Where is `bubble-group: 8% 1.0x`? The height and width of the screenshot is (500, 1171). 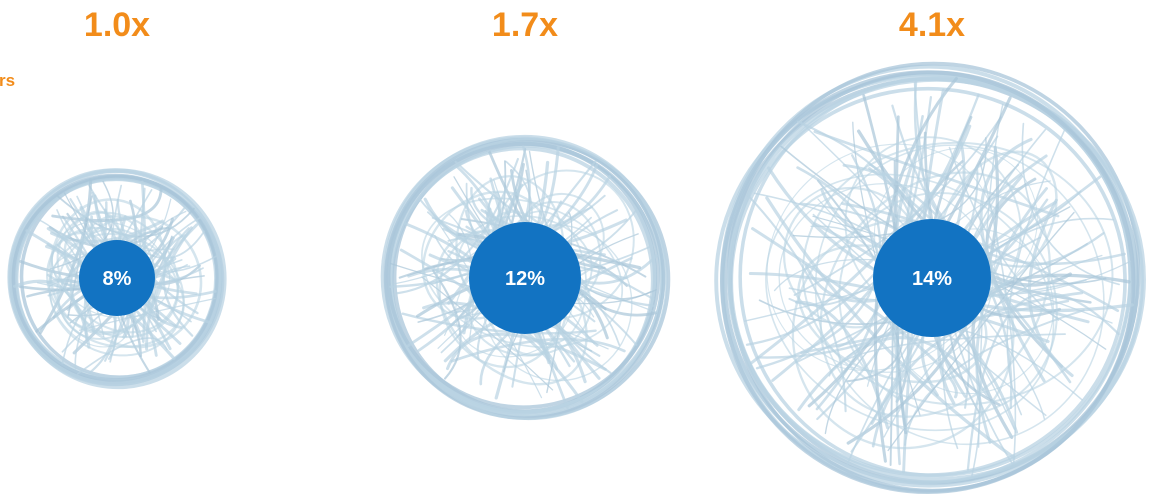
bubble-group: 8% 1.0x is located at coordinates (117, 198).